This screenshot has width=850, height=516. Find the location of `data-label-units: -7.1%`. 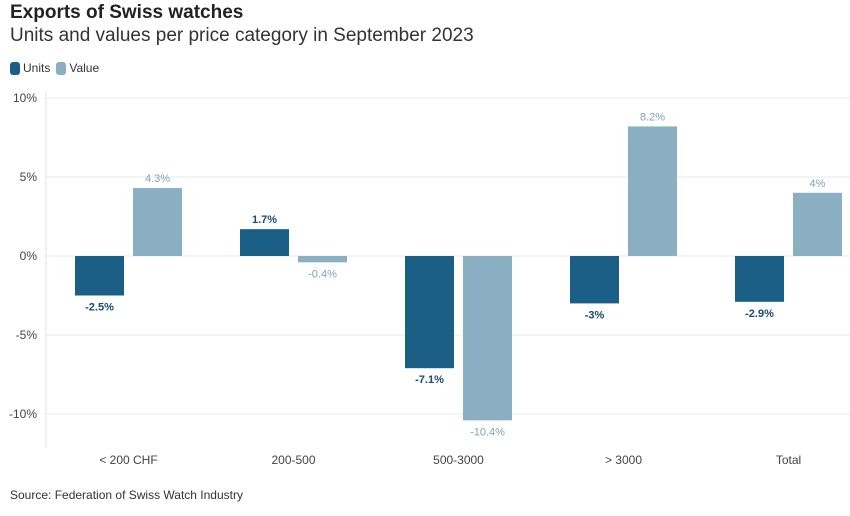

data-label-units: -7.1% is located at coordinates (429, 380).